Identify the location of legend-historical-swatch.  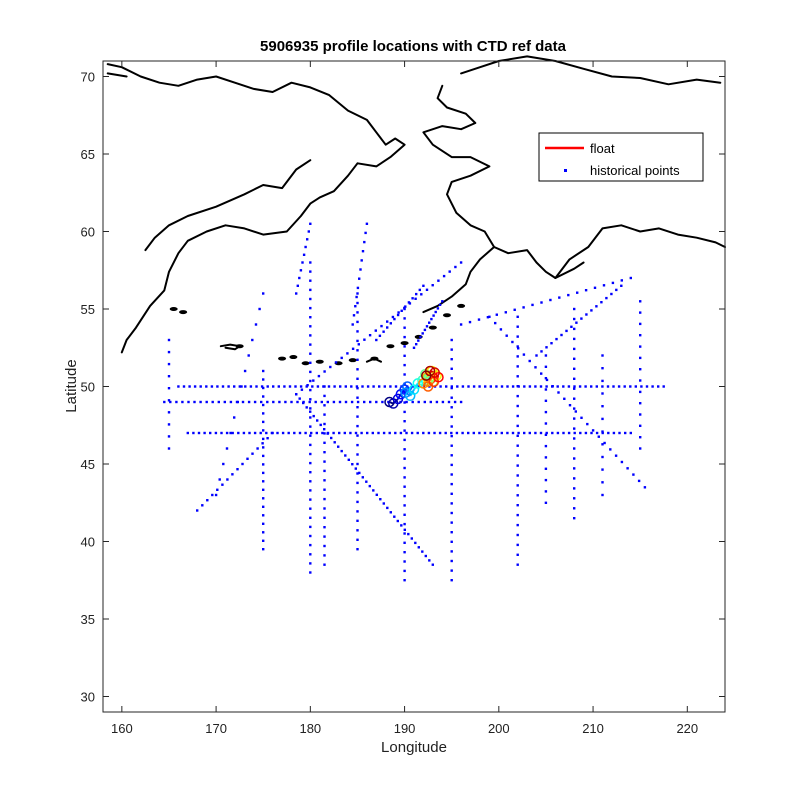
(565, 170).